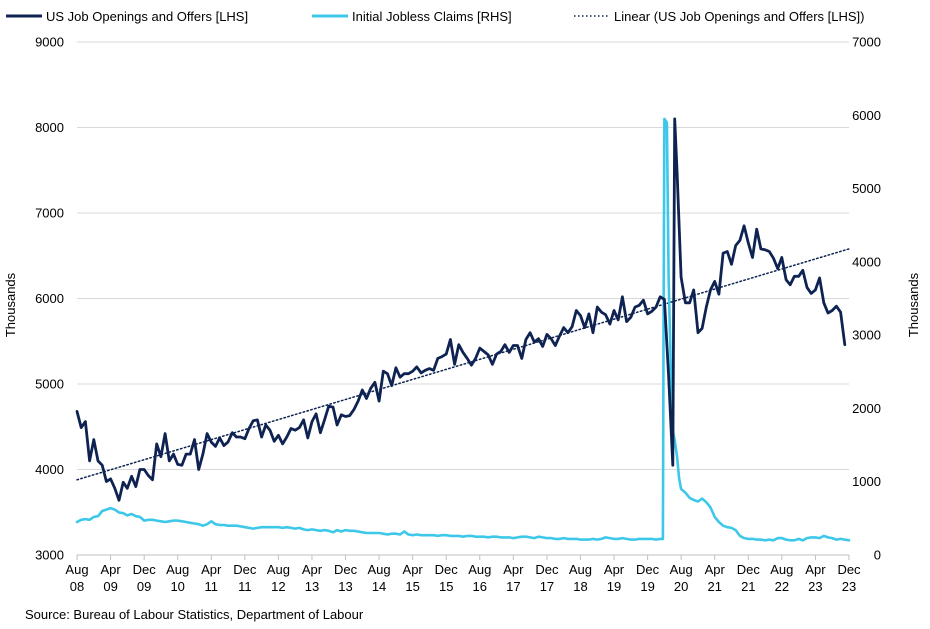 The width and height of the screenshot is (930, 629). Describe the element at coordinates (212, 586) in the screenshot. I see `x-tick-year-4: 11` at that location.